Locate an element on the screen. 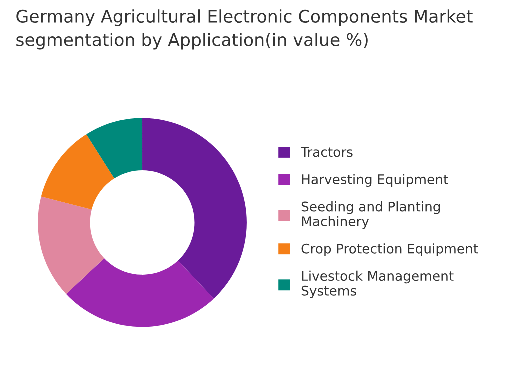  legend-label: Livestock Management Systems is located at coordinates (378, 284).